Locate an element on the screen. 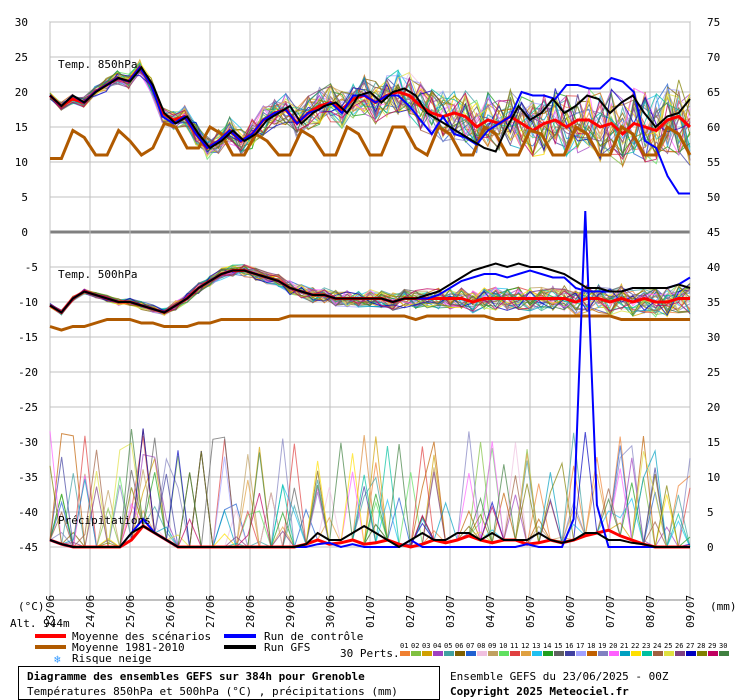 The width and height of the screenshot is (740, 700). panel-label-precip: Précipitations is located at coordinates (104, 520).